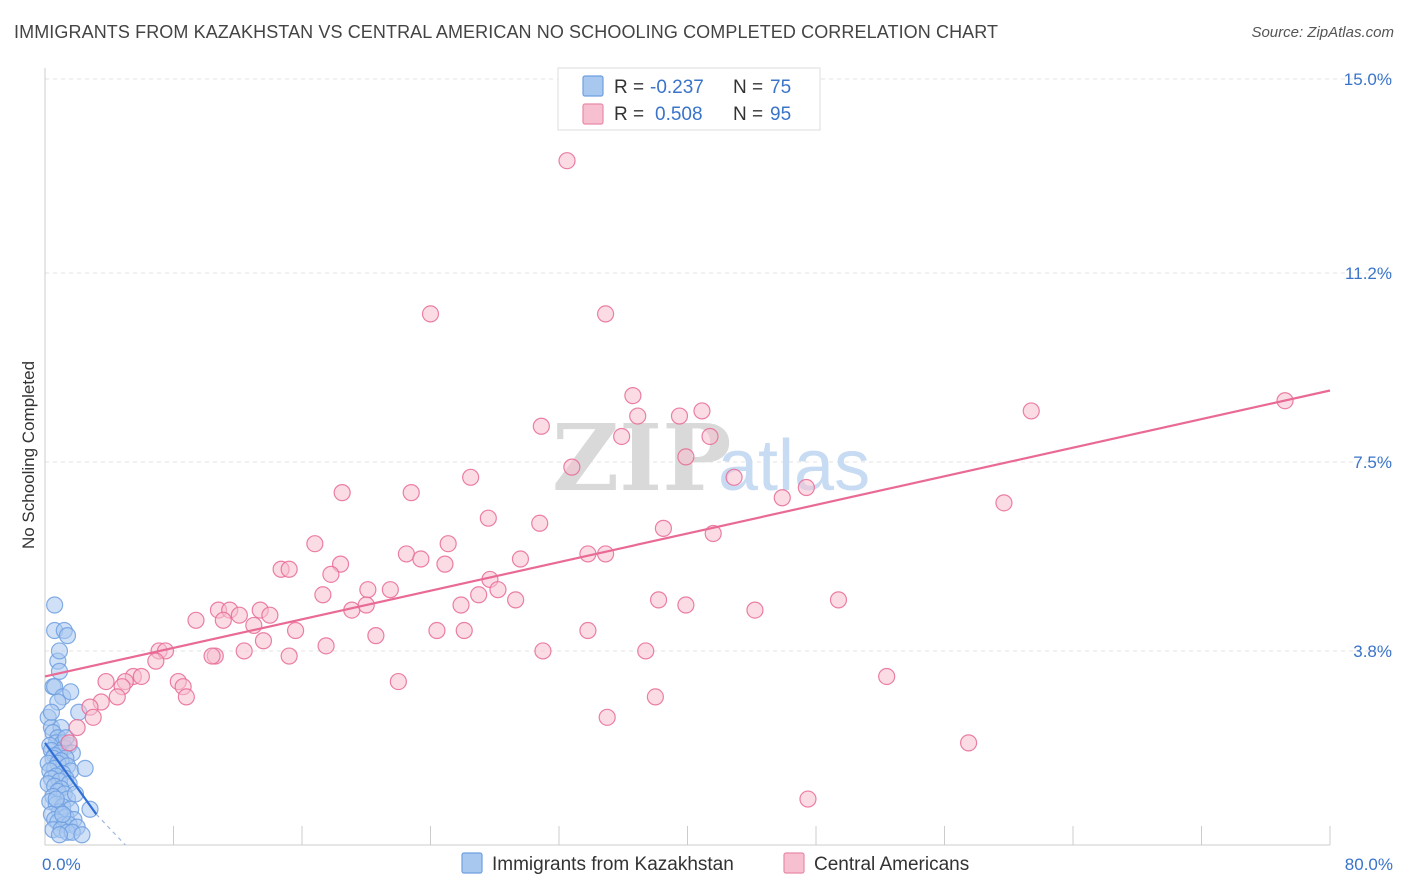 The image size is (1406, 892). What do you see at coordinates (593, 86) in the screenshot?
I see `legend-swatch-blue` at bounding box center [593, 86].